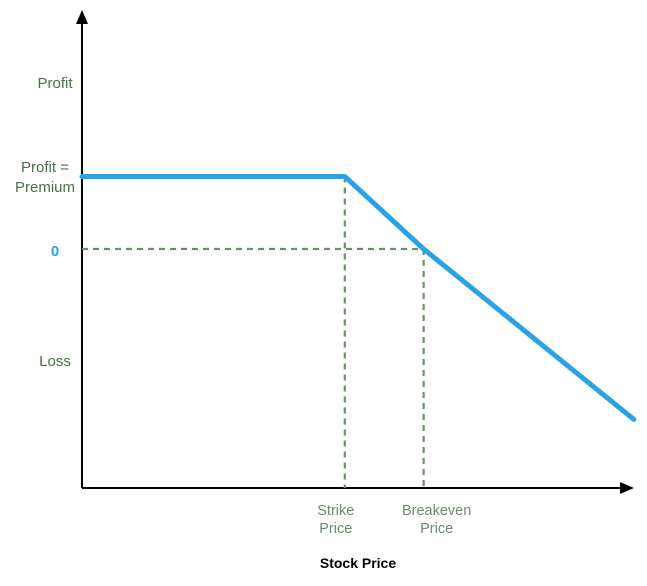 The width and height of the screenshot is (647, 586). Describe the element at coordinates (45, 222) in the screenshot. I see `y-tick-labels: Profit Profit = Premium 0 Loss` at that location.